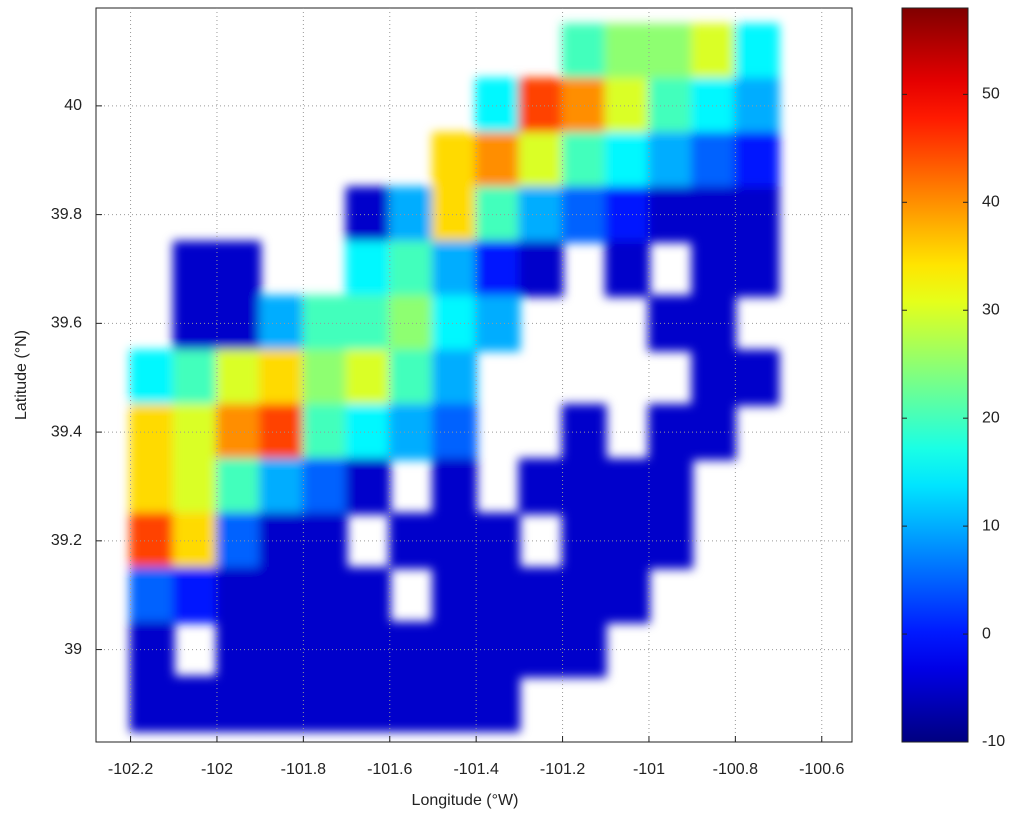 The height and width of the screenshot is (814, 1011). What do you see at coordinates (993, 741) in the screenshot?
I see `colorbar-tick-label: -10` at bounding box center [993, 741].